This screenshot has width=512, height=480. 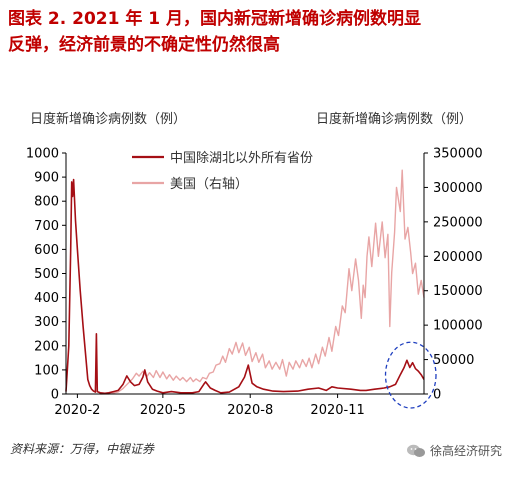 What do you see at coordinates (458, 222) in the screenshot?
I see `right-tick-label: 250000` at bounding box center [458, 222].